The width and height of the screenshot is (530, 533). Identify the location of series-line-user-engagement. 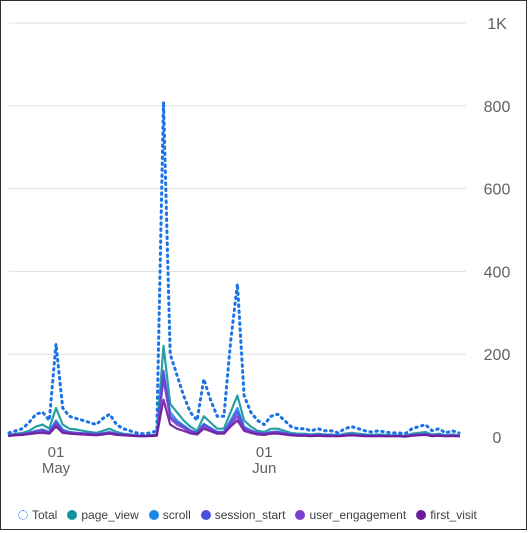
(234, 407).